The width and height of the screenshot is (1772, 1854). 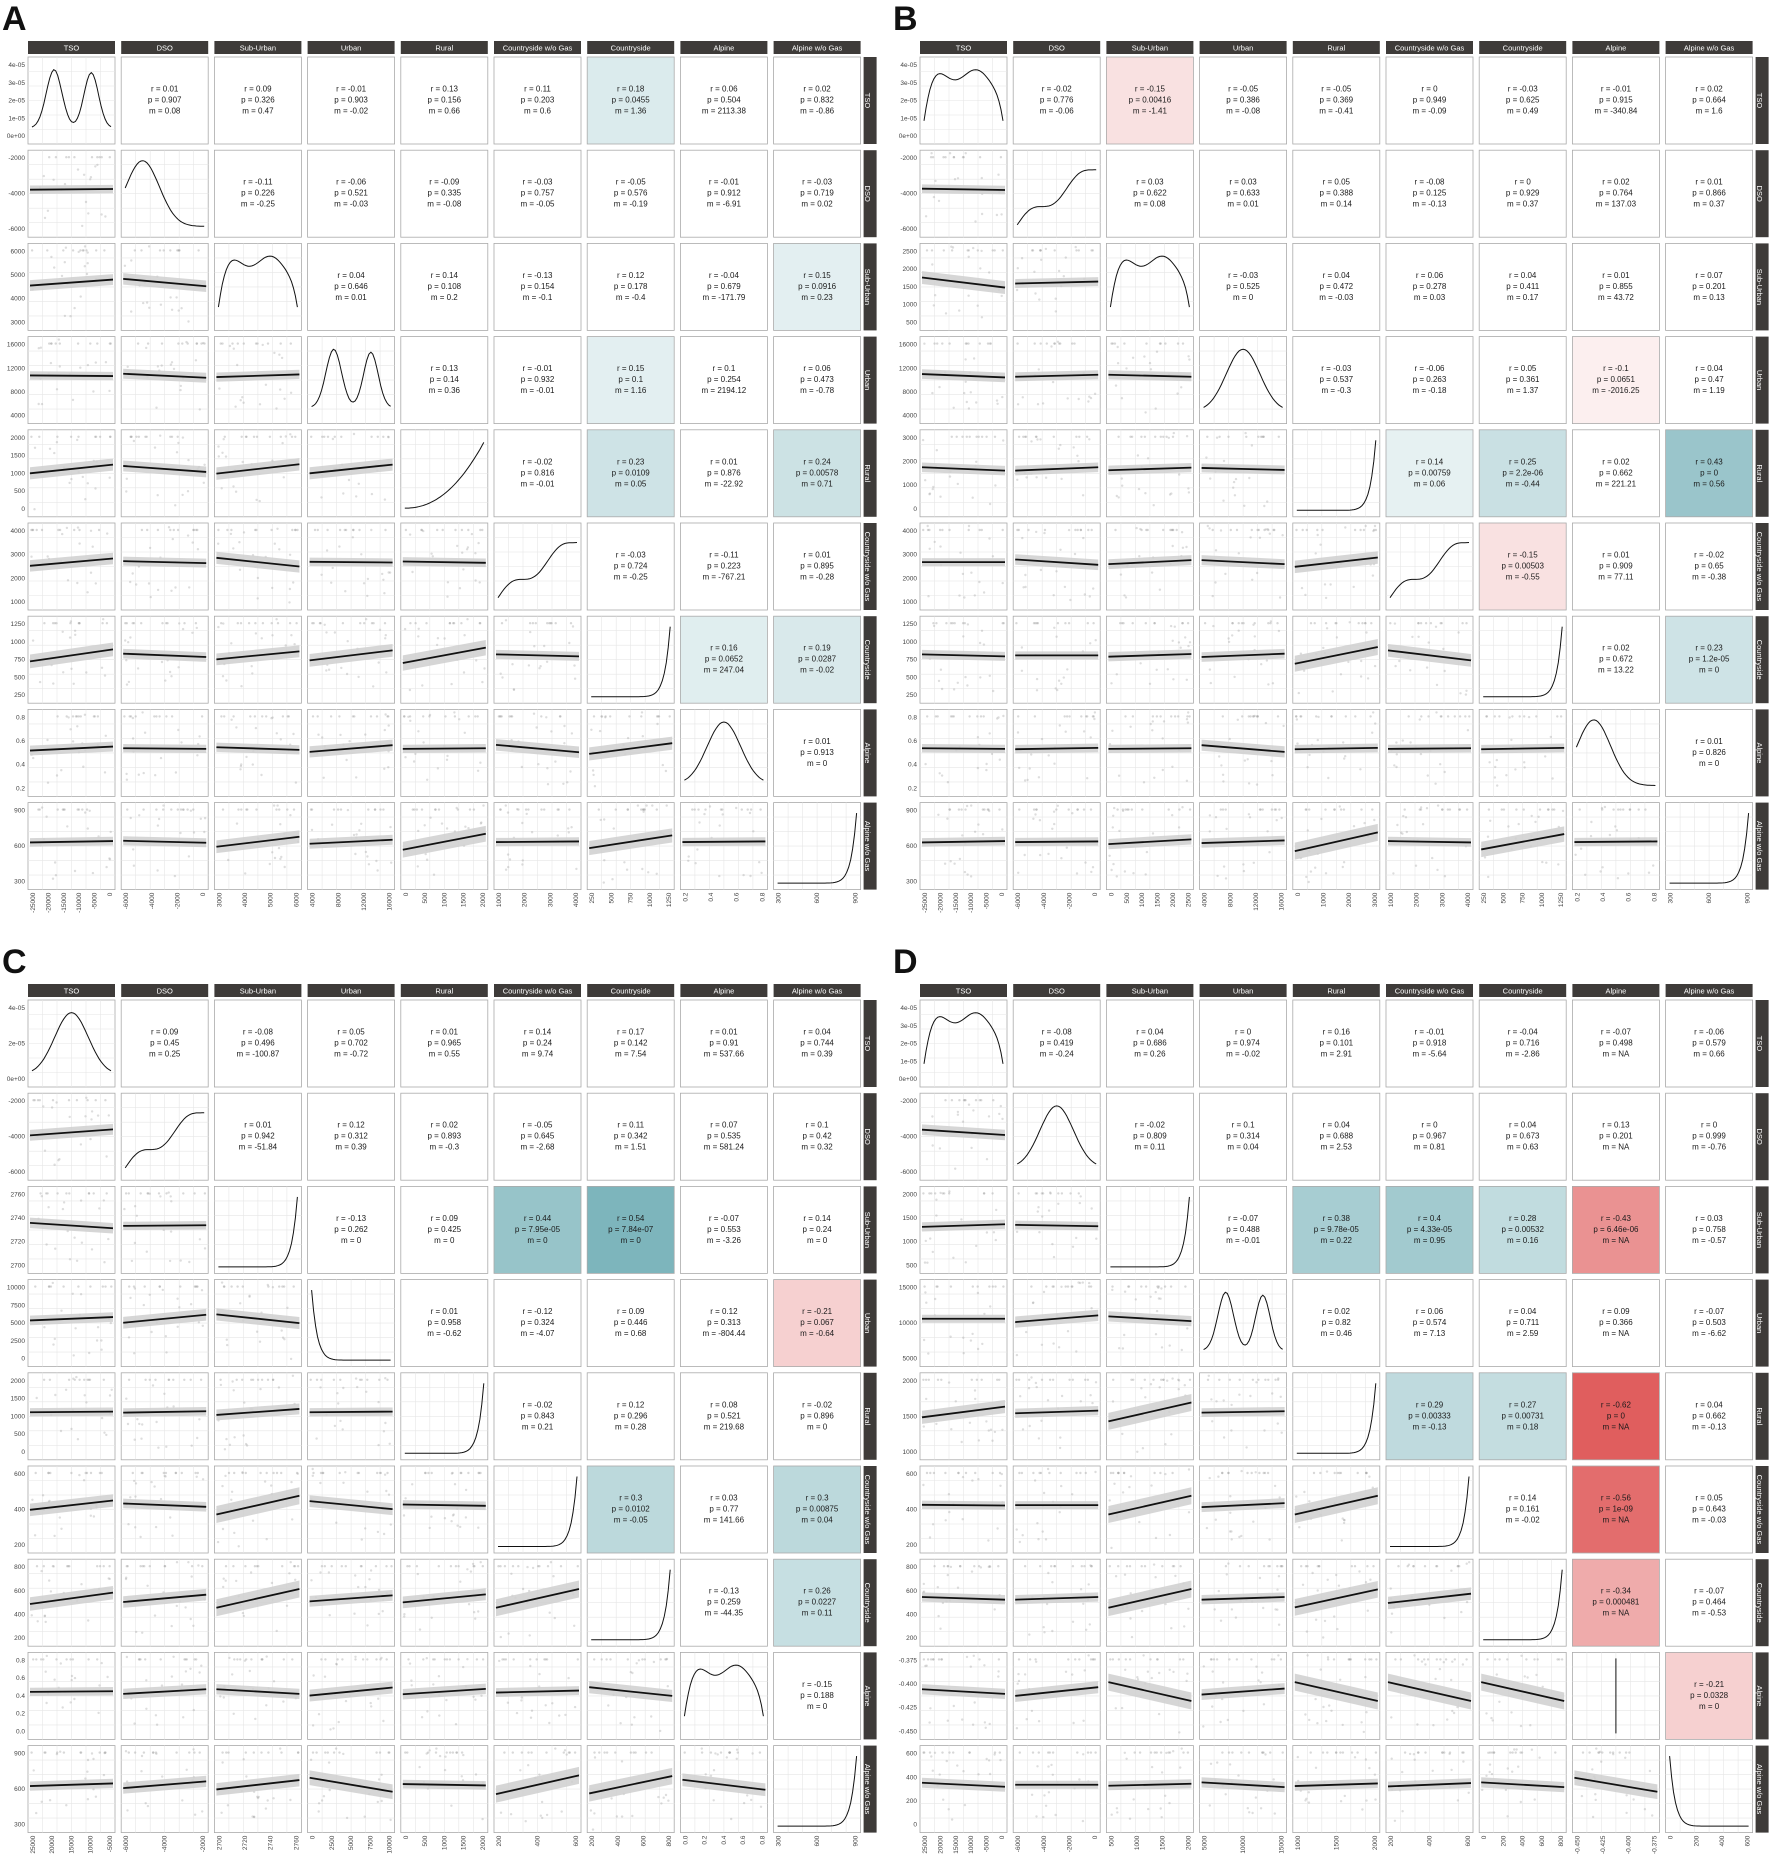 I want to click on correlation-stat: p = 0.472, so click(x=1337, y=286).